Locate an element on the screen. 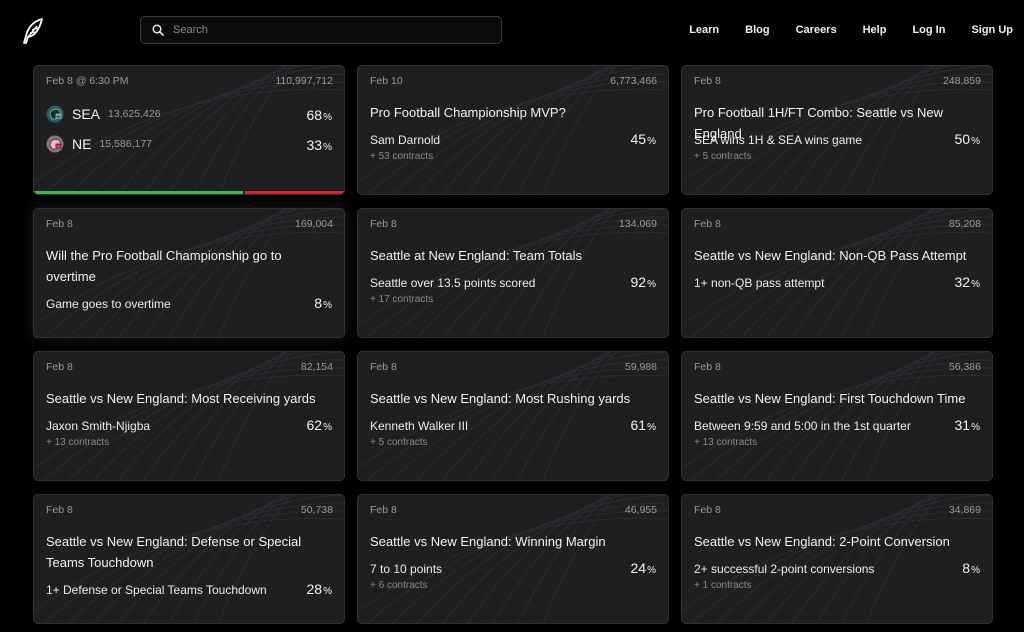 The image size is (1024, 632). search-icon is located at coordinates (158, 30).